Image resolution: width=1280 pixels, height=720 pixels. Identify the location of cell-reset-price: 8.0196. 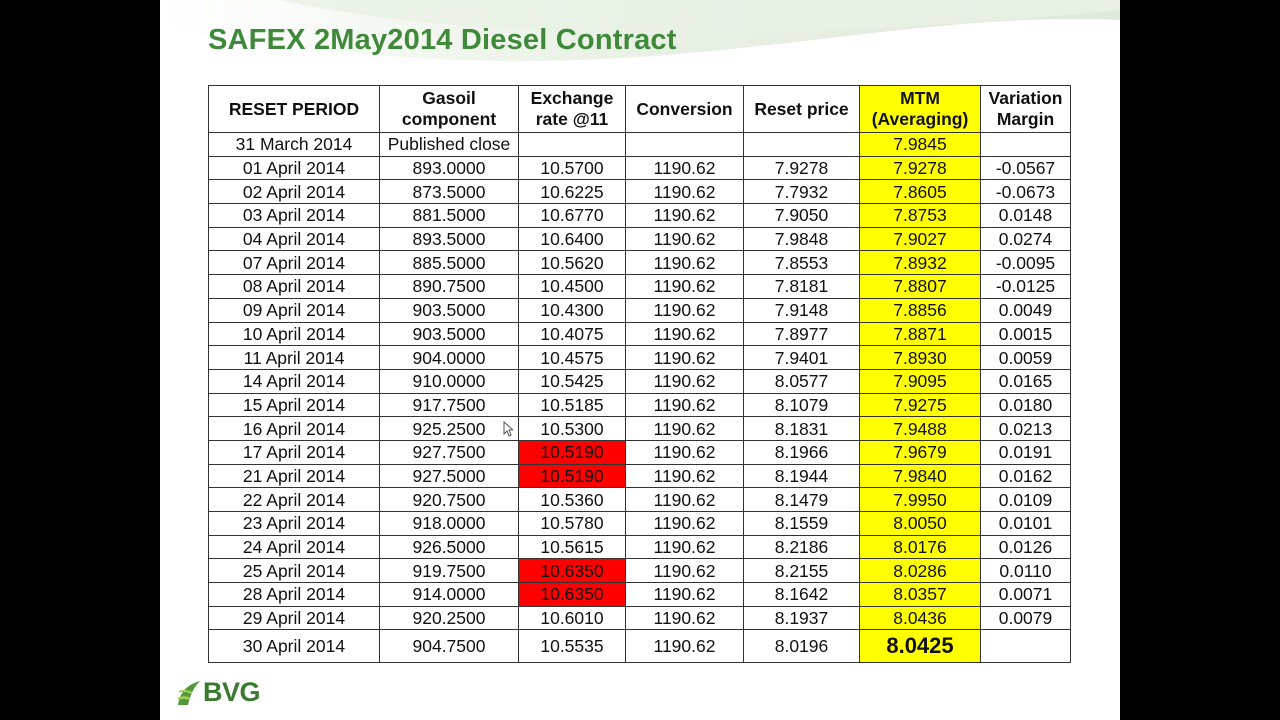
(801, 646).